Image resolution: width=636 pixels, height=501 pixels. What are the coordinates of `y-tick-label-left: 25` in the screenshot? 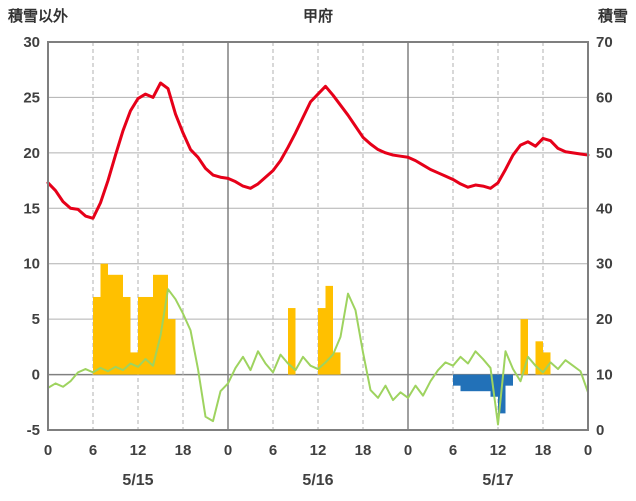 It's located at (31, 97).